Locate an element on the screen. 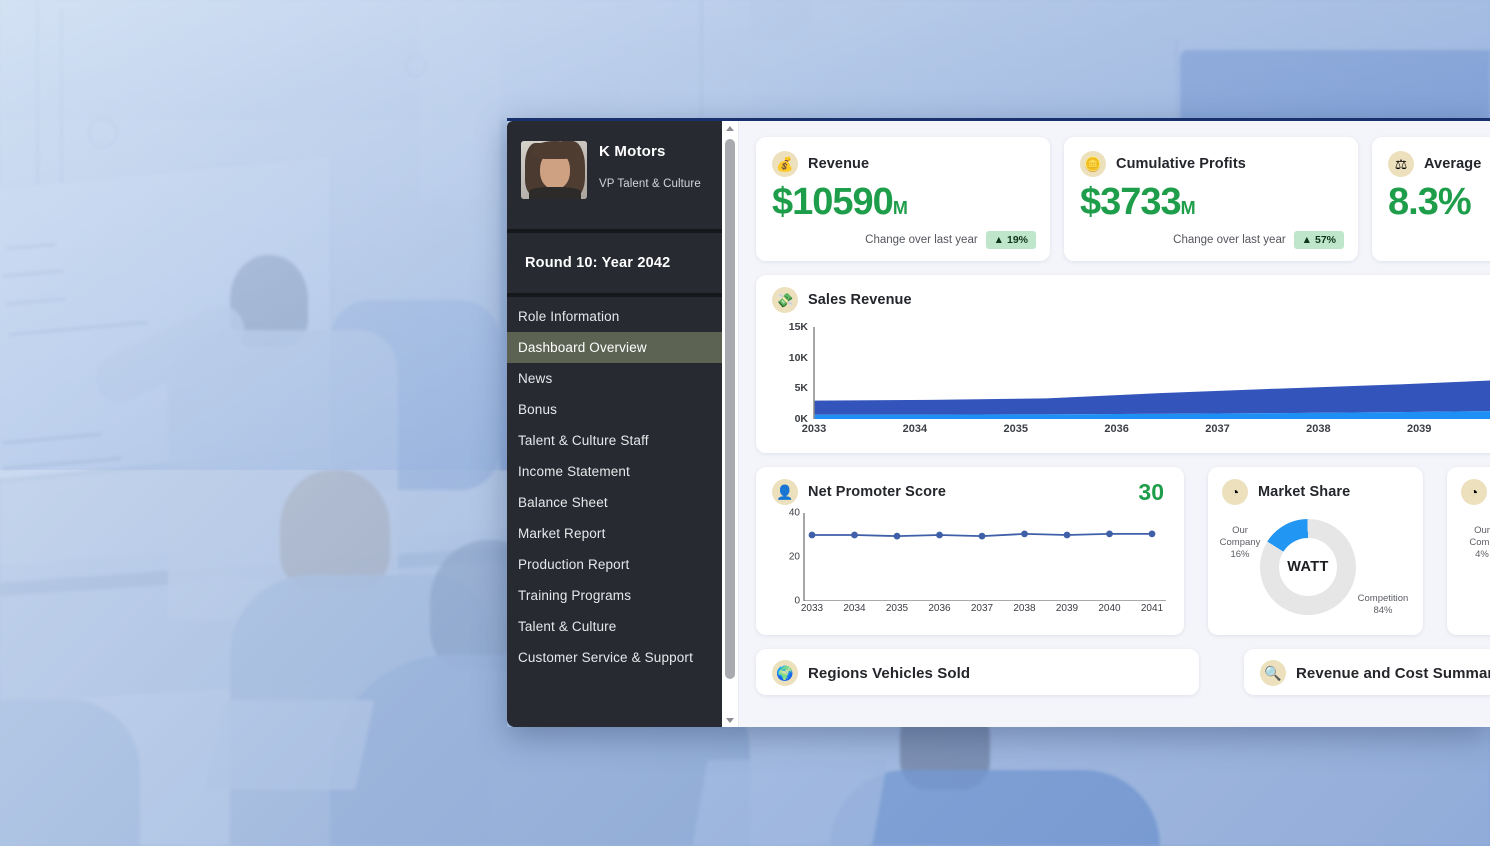 Image resolution: width=1490 pixels, height=846 pixels. nps-x-tick: 2041 is located at coordinates (1152, 608).